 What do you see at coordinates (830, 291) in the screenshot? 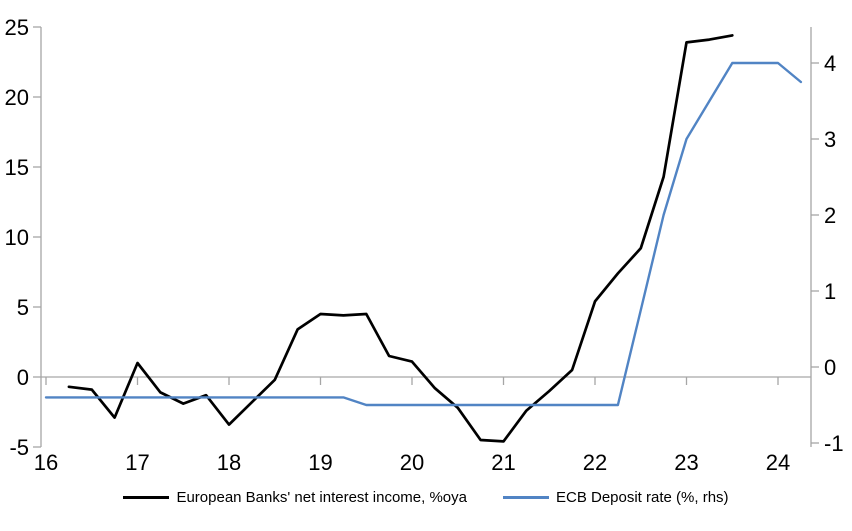
I see `right-axis-tick-label: 1` at bounding box center [830, 291].